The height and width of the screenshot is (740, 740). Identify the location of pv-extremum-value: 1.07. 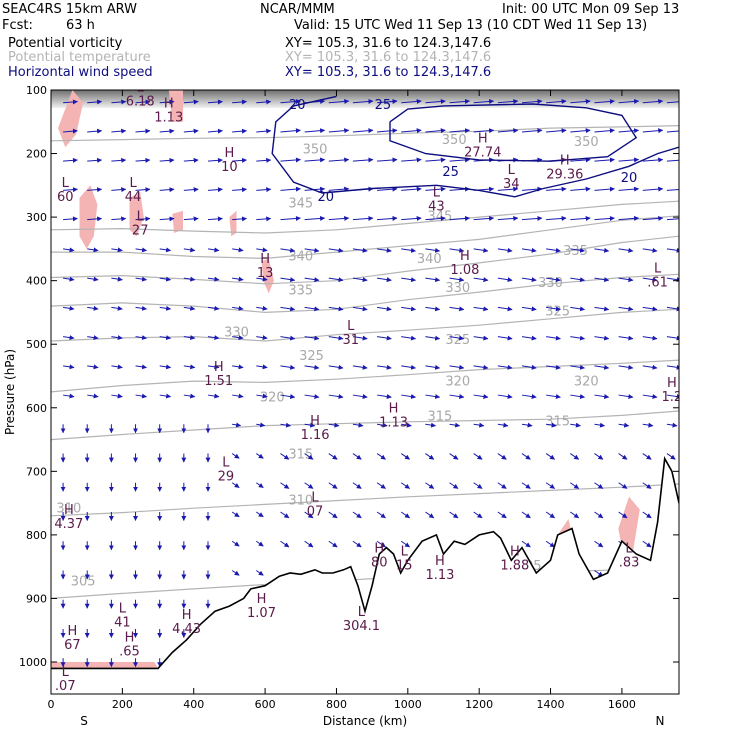
(261, 613).